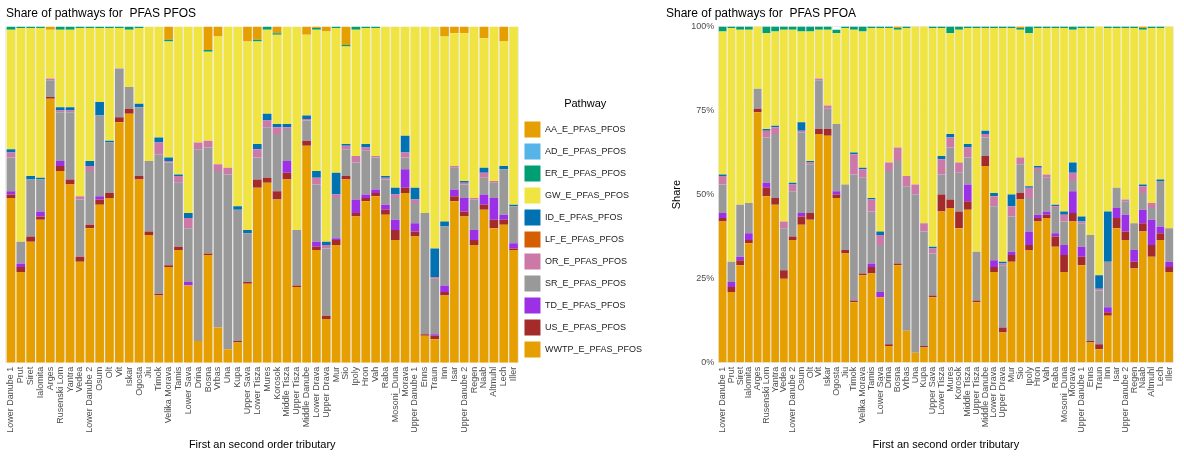 This screenshot has width=1184, height=456. I want to click on legend-label: ER_E_PFAS_PFOS, so click(585, 173).